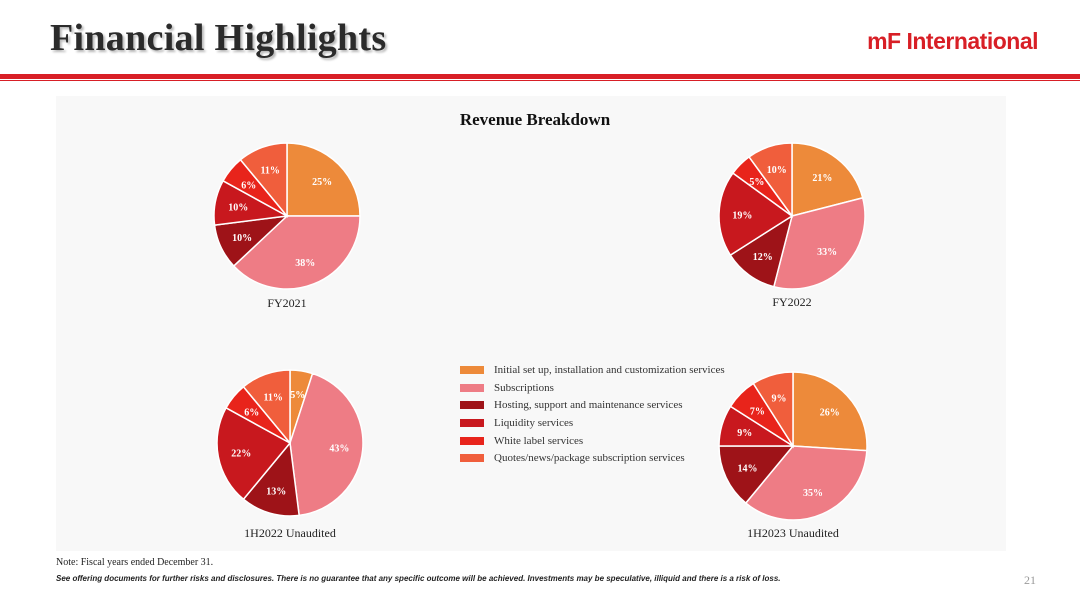 This screenshot has height=608, width=1080. I want to click on legend-label: Subscriptions, so click(524, 387).